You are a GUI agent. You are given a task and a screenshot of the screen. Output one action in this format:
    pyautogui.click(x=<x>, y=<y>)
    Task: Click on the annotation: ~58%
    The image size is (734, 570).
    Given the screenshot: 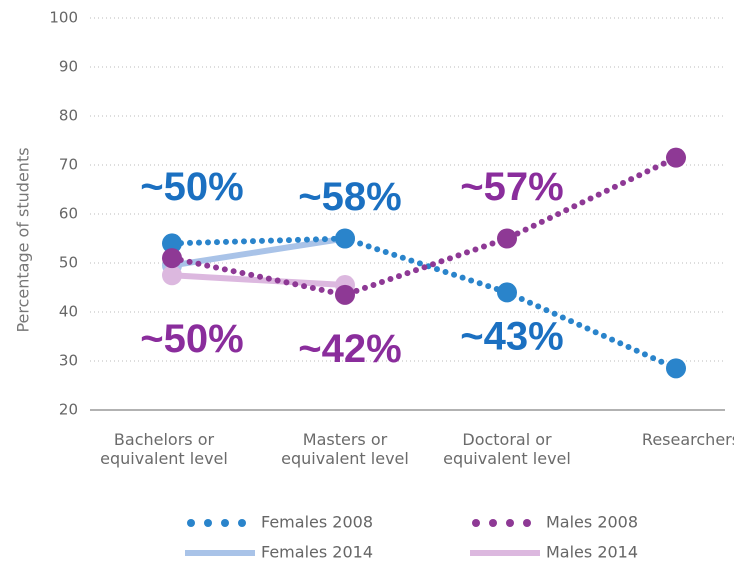 What is the action you would take?
    pyautogui.click(x=349, y=197)
    